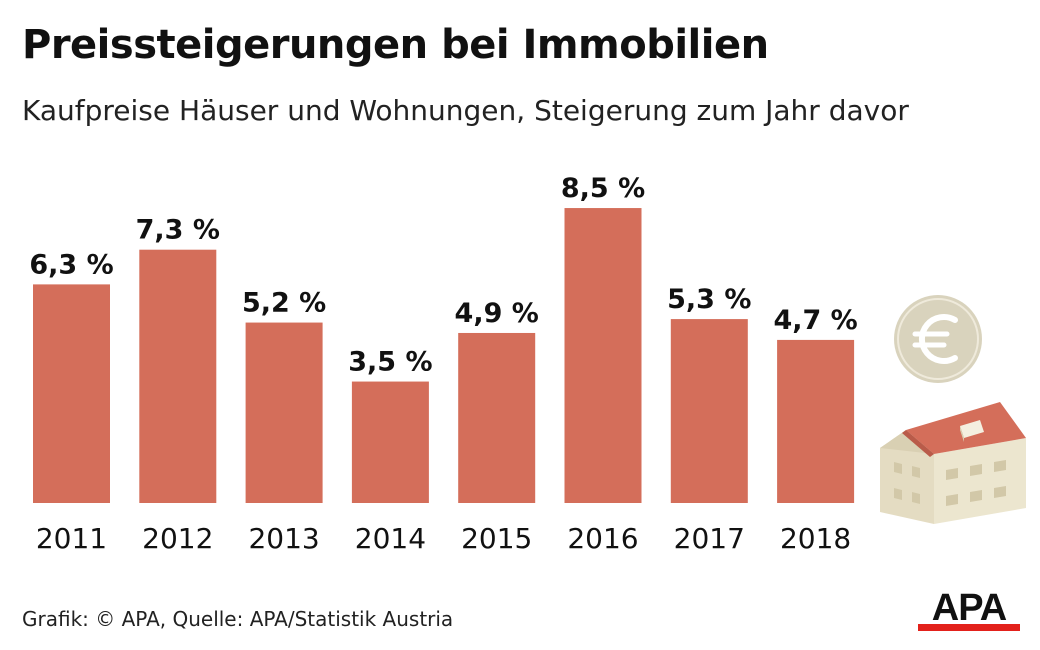 This screenshot has width=1040, height=650. I want to click on value-label-2012: 7,3 %, so click(178, 230).